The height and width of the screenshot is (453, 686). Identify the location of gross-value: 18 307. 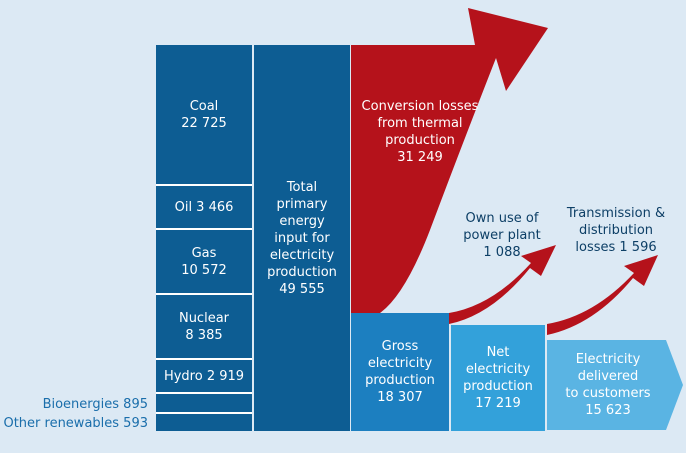
(400, 397).